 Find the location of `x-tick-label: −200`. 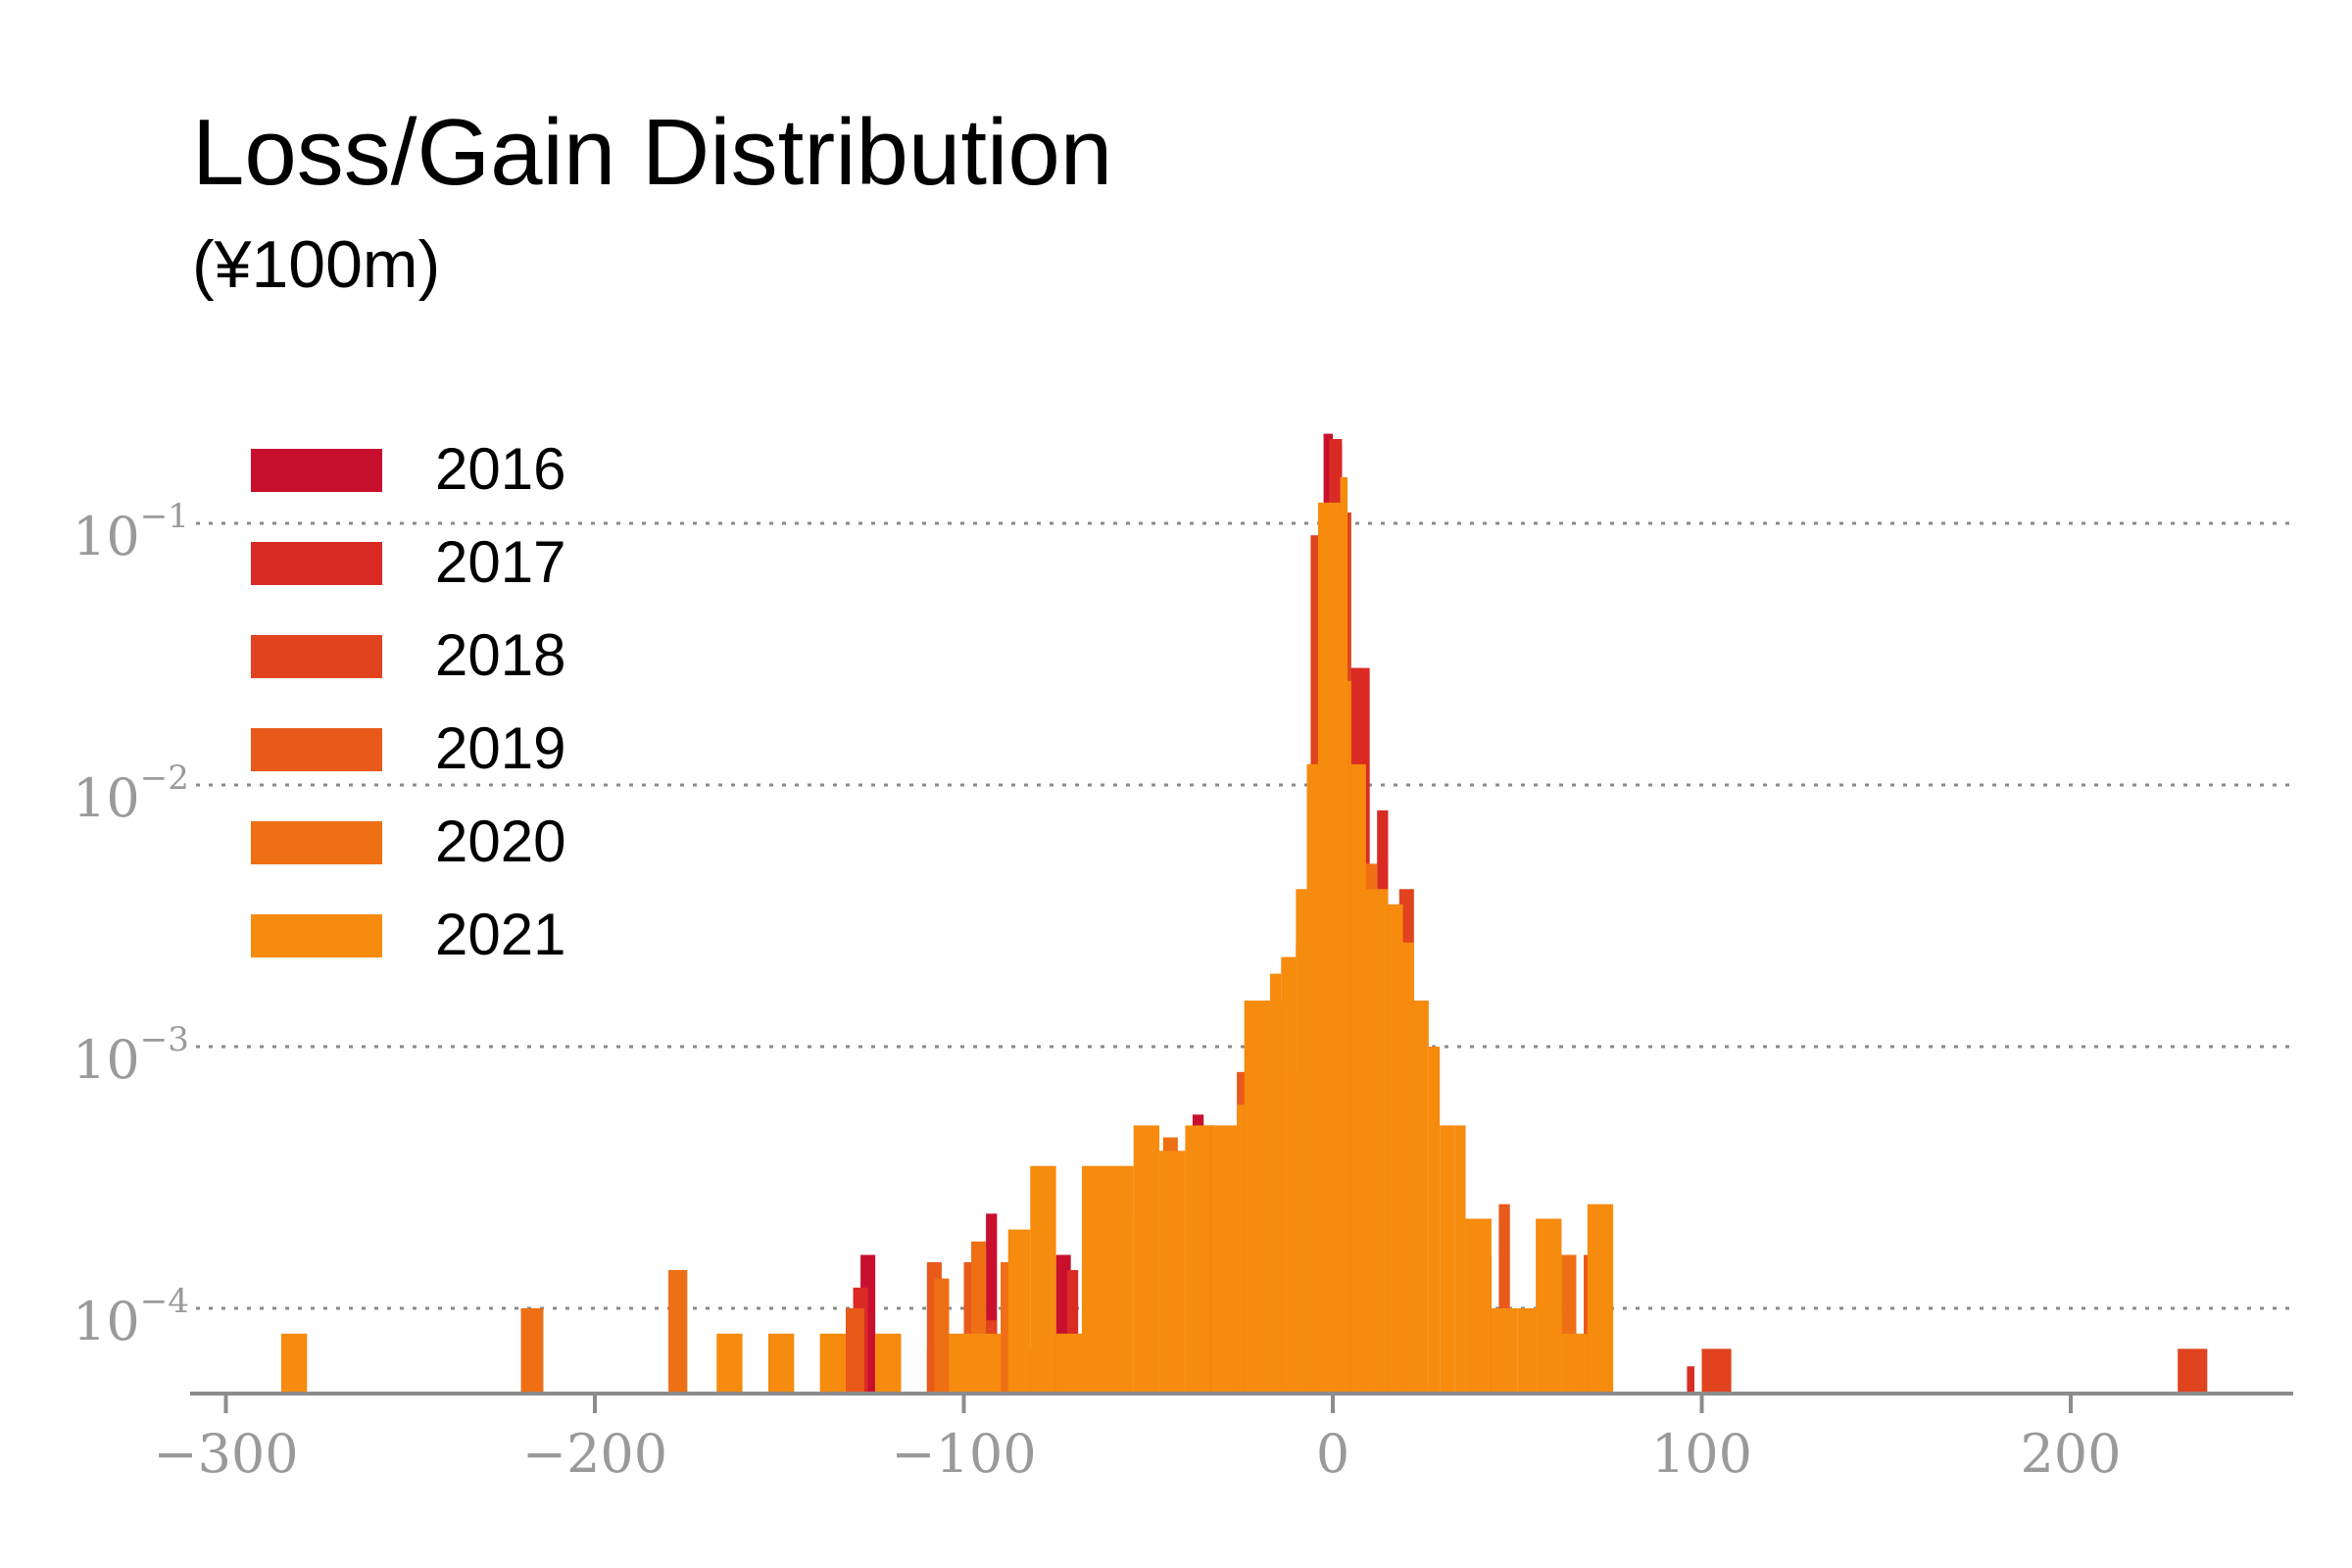

x-tick-label: −200 is located at coordinates (594, 1454).